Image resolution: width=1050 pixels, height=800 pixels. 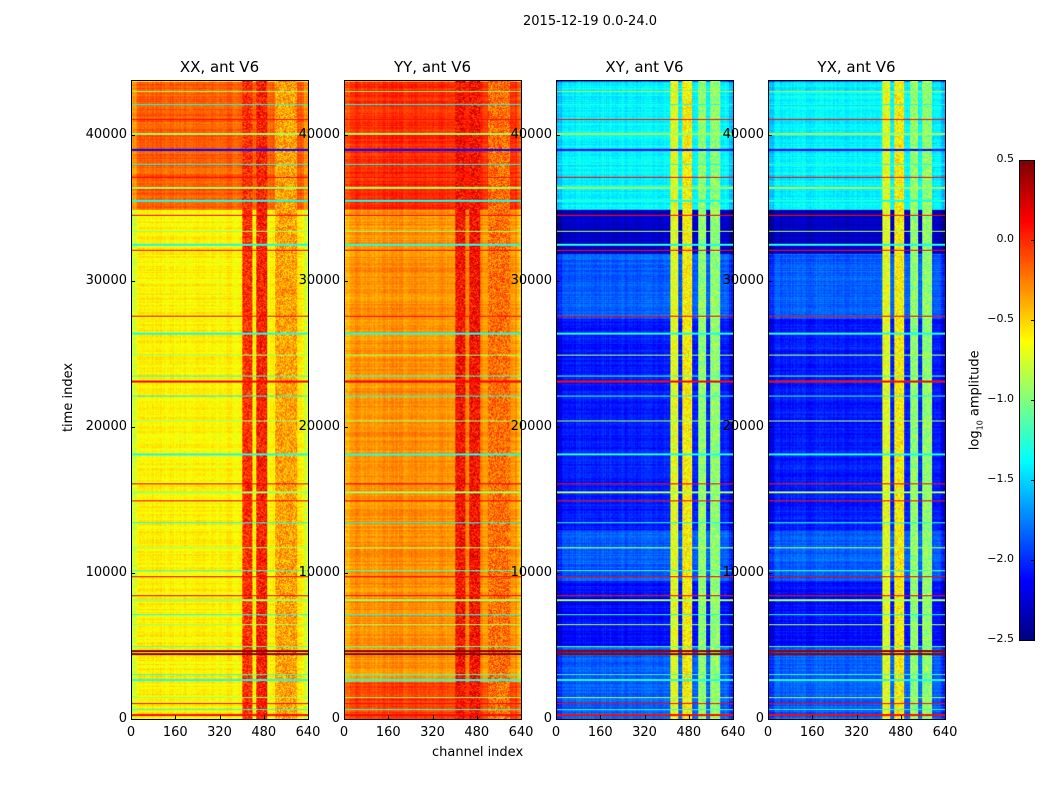 What do you see at coordinates (1000, 318) in the screenshot?
I see `colorbar-tick-label: −0.5` at bounding box center [1000, 318].